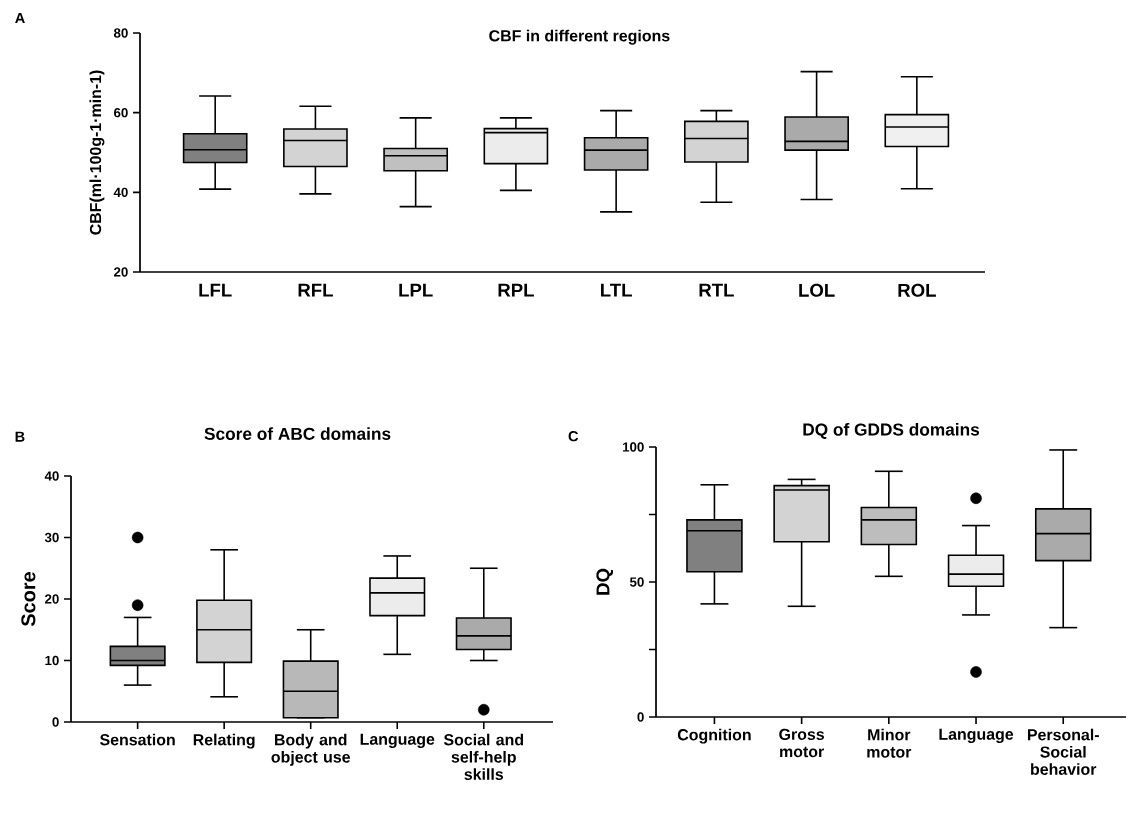 This screenshot has width=1128, height=825. What do you see at coordinates (616, 290) in the screenshot?
I see `x-tick-label: LTL` at bounding box center [616, 290].